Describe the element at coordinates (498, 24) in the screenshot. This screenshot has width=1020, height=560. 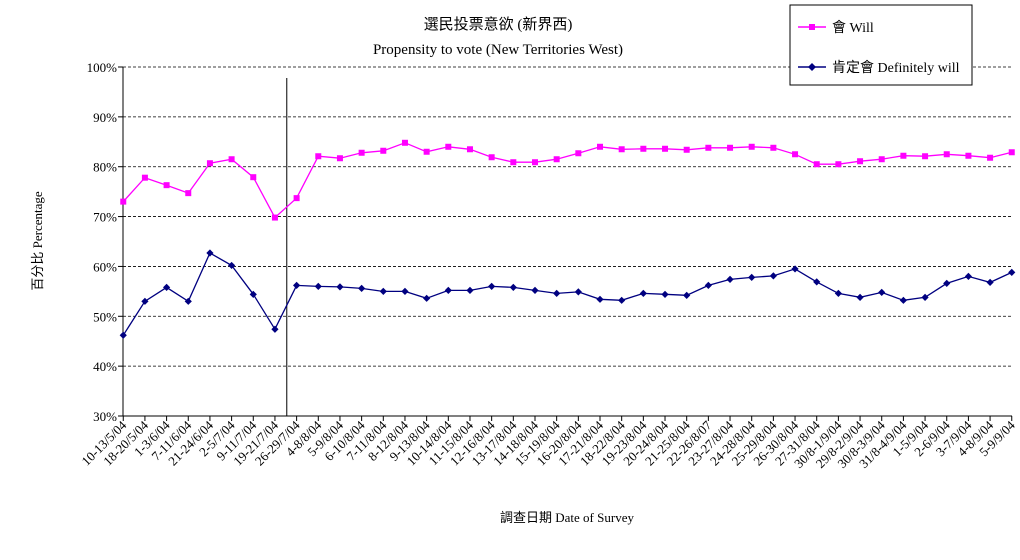
I see `chart-title: 選民投票意欲 (新界西)` at that location.